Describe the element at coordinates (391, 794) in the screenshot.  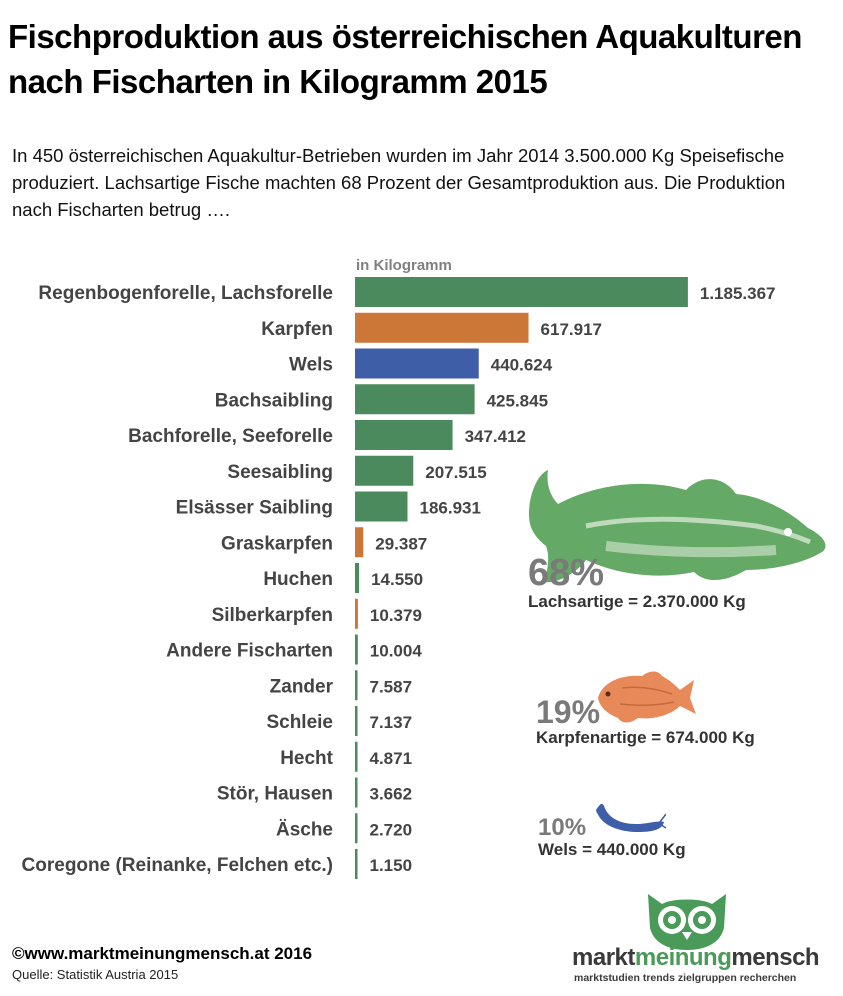
I see `value-label: 3.662` at that location.